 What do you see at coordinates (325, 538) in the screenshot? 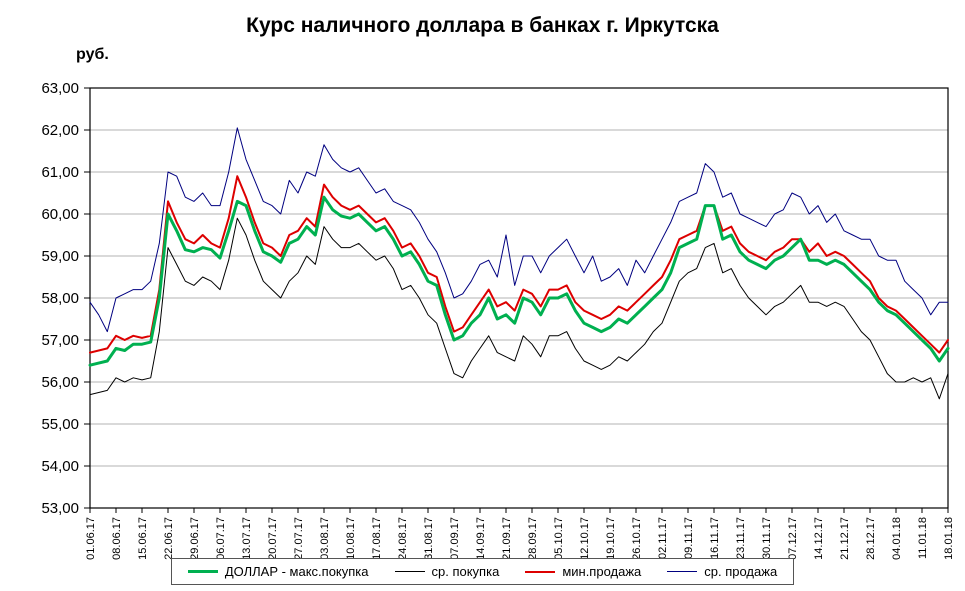
I see `x-tick-label: 03.08.17` at bounding box center [325, 538].